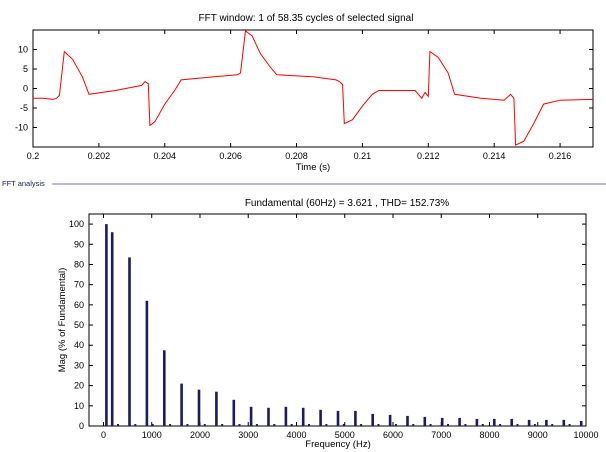 The height and width of the screenshot is (452, 606). What do you see at coordinates (21, 128) in the screenshot?
I see `signal-y-tick-label: -10` at bounding box center [21, 128].